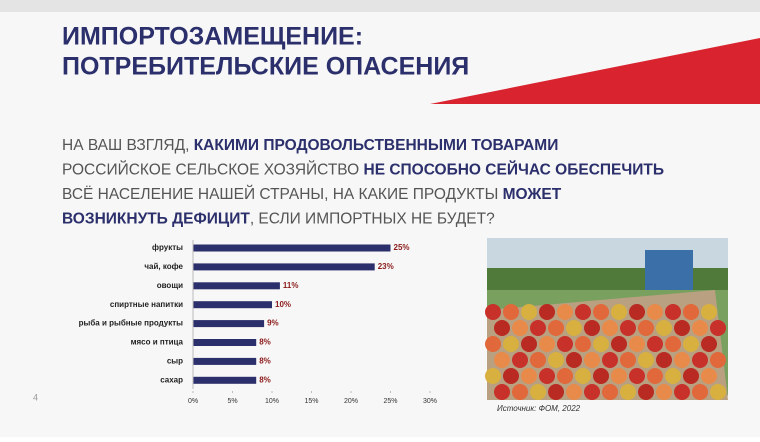 Image resolution: width=760 pixels, height=442 pixels. What do you see at coordinates (532, 194) in the screenshot?
I see `question-segment: МОЖЕТ` at bounding box center [532, 194].